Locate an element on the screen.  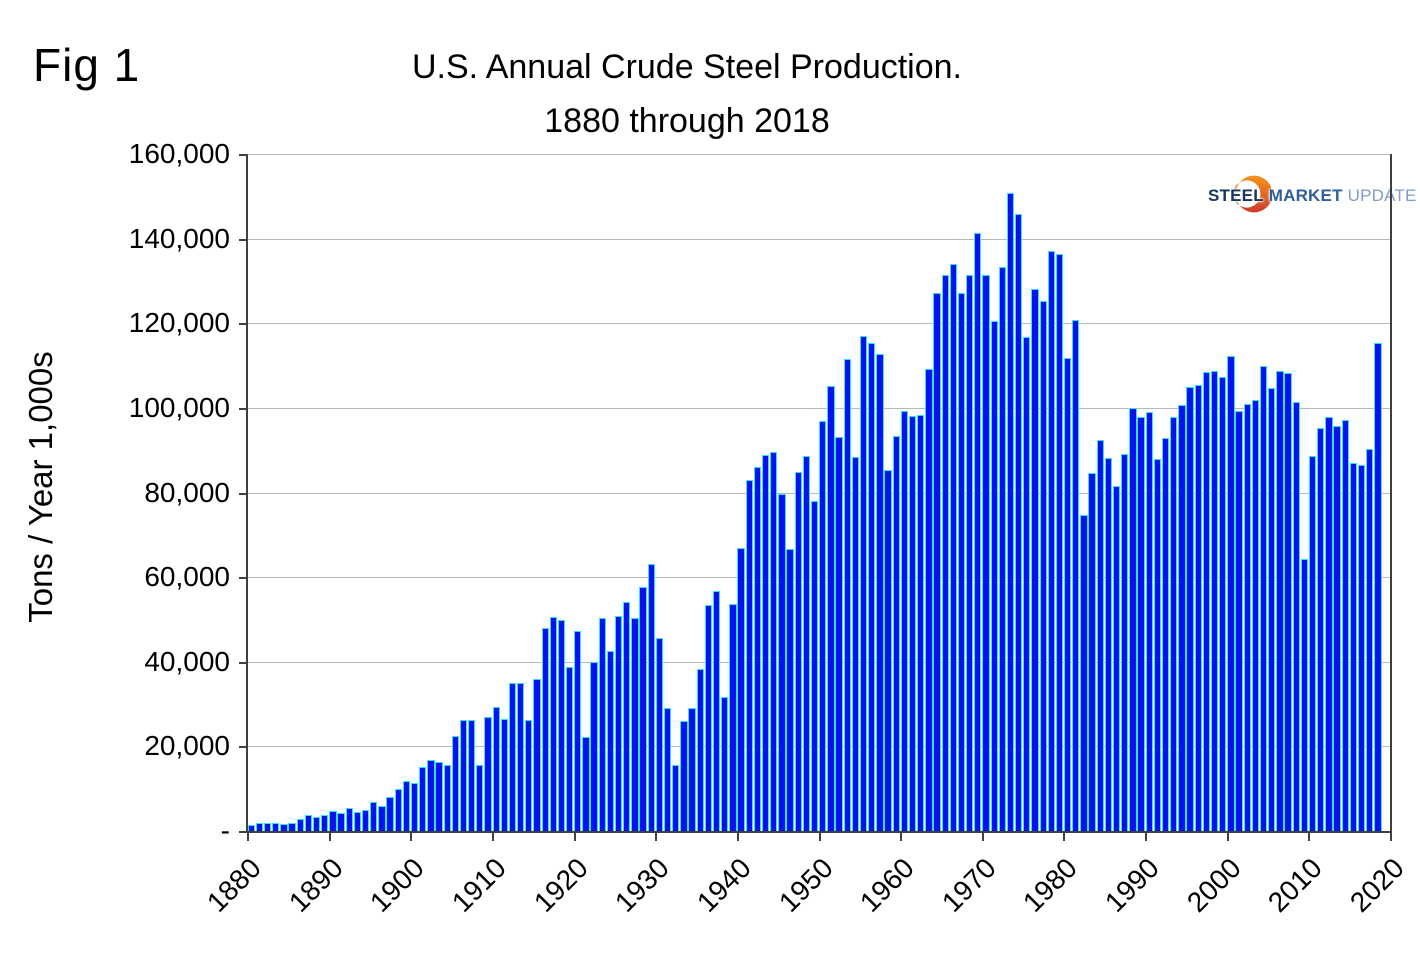
logo-text: STEEL MARKET UPDATE is located at coordinates (1312, 196).